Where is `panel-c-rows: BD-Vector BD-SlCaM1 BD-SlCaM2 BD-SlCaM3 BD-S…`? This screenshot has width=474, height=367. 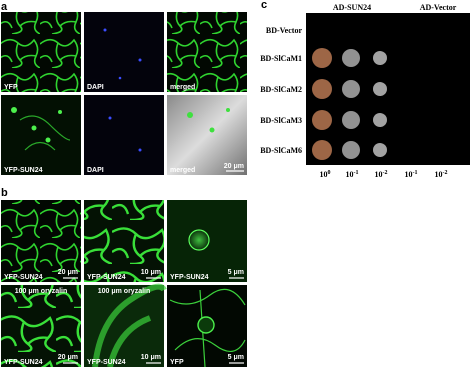
panel-c-rows: BD-Vector BD-SlCaM1 BD-SlCaM2 BD-SlCaM3 BD-S… is located at coordinates (323, 93).